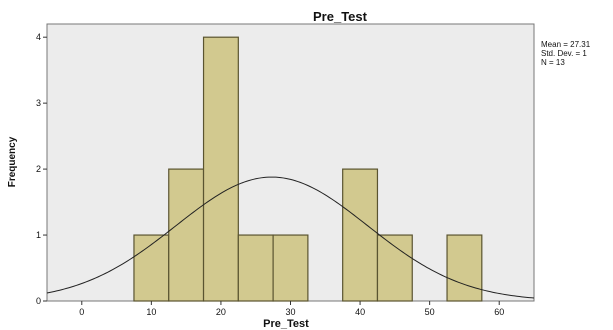 This screenshot has height=330, width=613. Describe the element at coordinates (38, 301) in the screenshot. I see `y-tick-label-0: 0` at that location.